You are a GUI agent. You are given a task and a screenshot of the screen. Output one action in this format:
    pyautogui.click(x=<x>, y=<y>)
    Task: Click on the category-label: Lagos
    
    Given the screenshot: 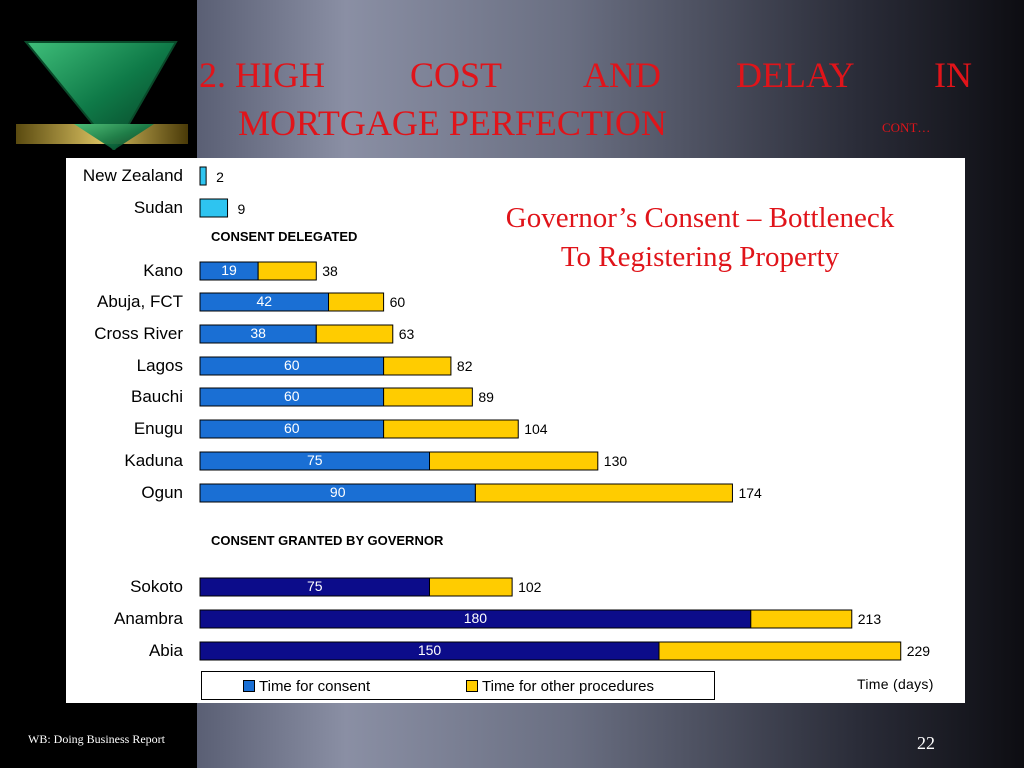 What is the action you would take?
    pyautogui.click(x=159, y=365)
    